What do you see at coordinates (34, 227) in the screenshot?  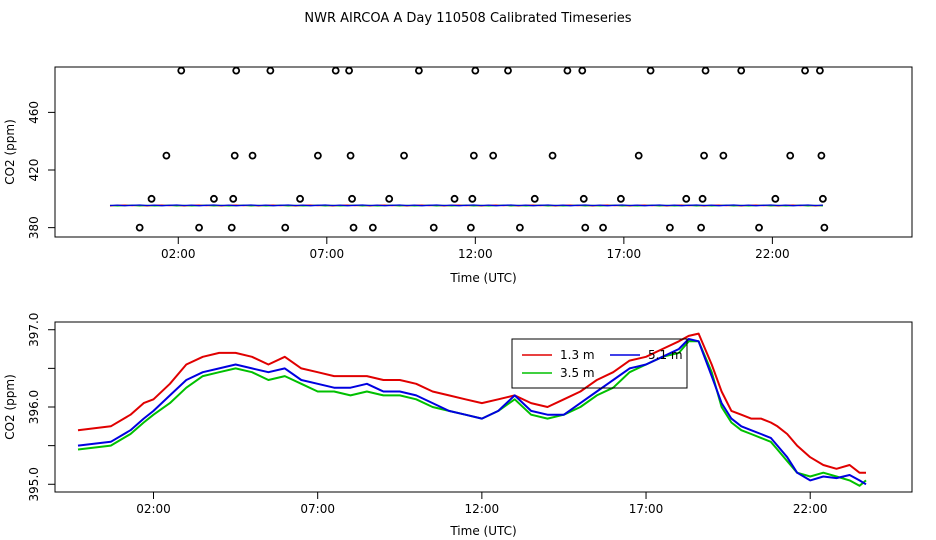 I see `y-tick-label: 380` at bounding box center [34, 227].